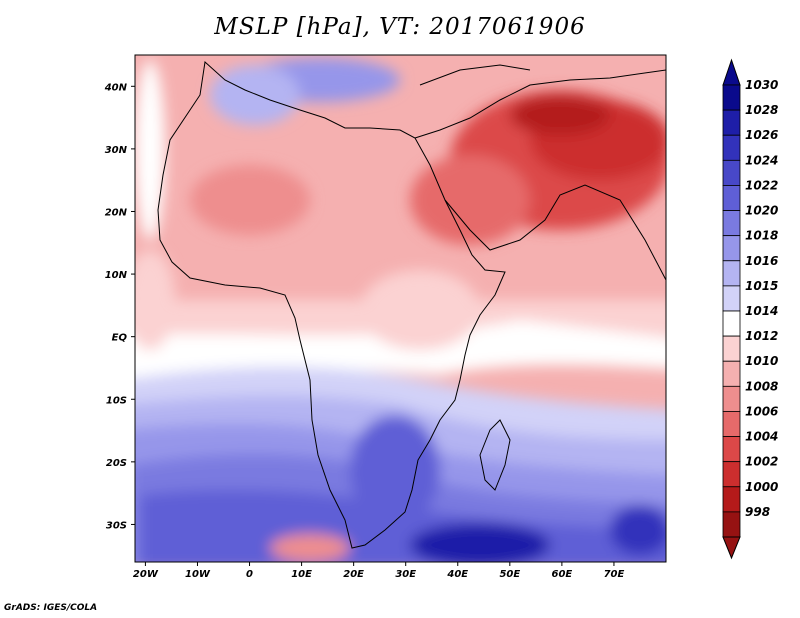 The image size is (800, 618). Describe the element at coordinates (249, 574) in the screenshot. I see `lon-tick-label: 0` at that location.